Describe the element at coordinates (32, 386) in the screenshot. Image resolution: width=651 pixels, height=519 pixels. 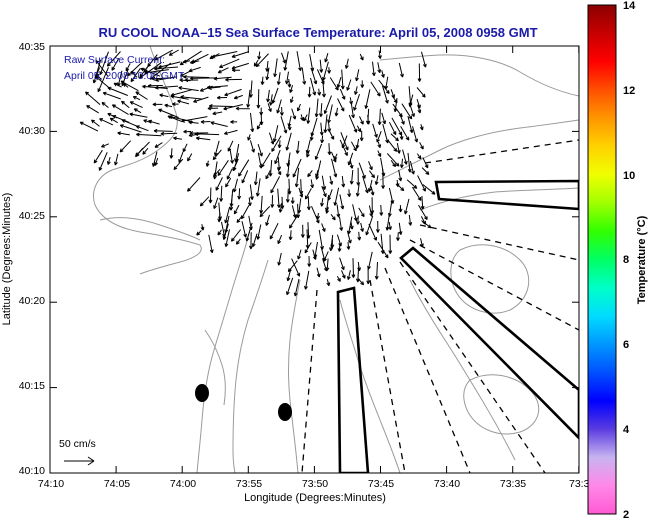
I see `y-tick-label: 40:15` at that location.